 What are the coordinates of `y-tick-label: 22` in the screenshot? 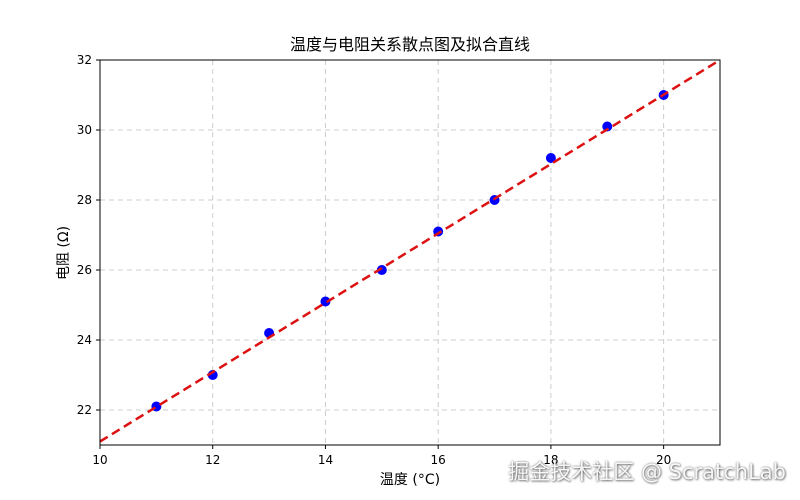 It's located at (84, 410).